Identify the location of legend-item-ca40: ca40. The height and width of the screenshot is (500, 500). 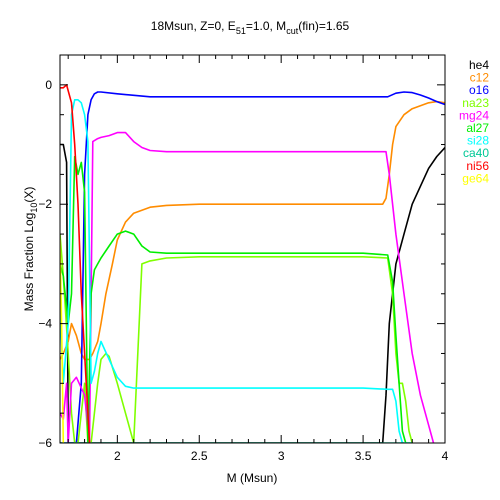
(476, 153).